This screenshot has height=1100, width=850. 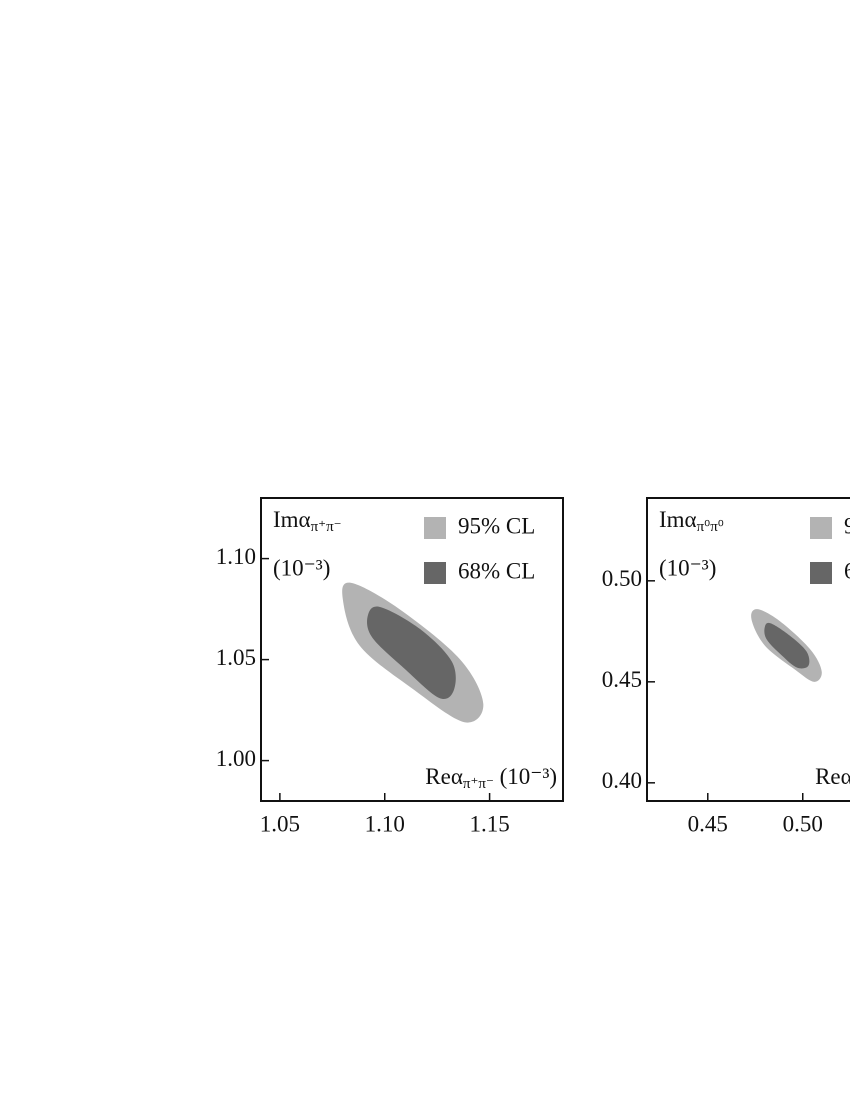 I want to click on y-axis-label: Imαπ⁺π⁻, so click(x=307, y=521).